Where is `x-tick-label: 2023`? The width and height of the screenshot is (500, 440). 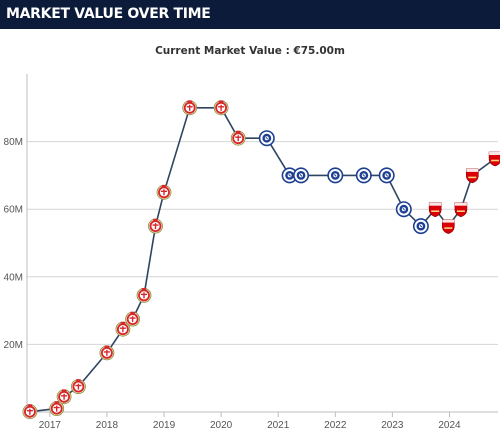
x-tick-label: 2023 is located at coordinates (392, 425).